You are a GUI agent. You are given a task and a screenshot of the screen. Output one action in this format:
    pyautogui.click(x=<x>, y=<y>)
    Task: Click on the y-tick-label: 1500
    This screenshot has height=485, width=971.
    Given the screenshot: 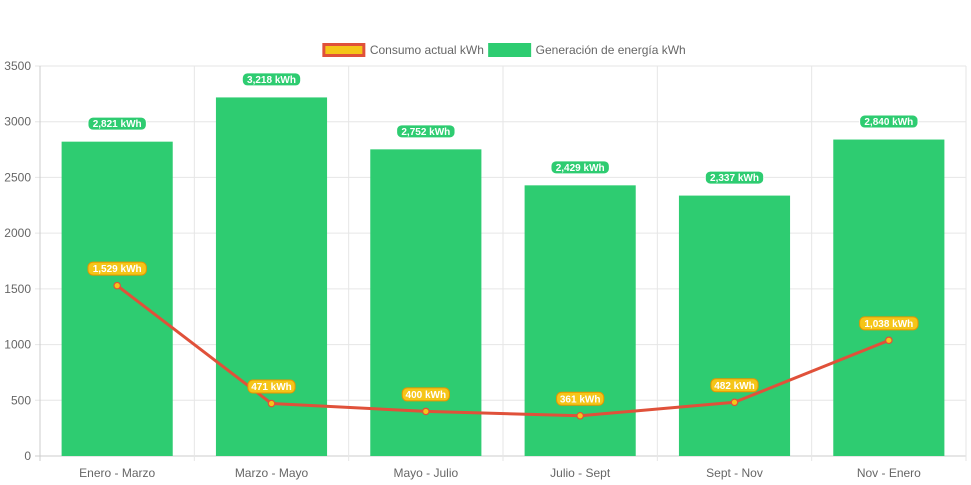 What is the action you would take?
    pyautogui.click(x=17, y=289)
    